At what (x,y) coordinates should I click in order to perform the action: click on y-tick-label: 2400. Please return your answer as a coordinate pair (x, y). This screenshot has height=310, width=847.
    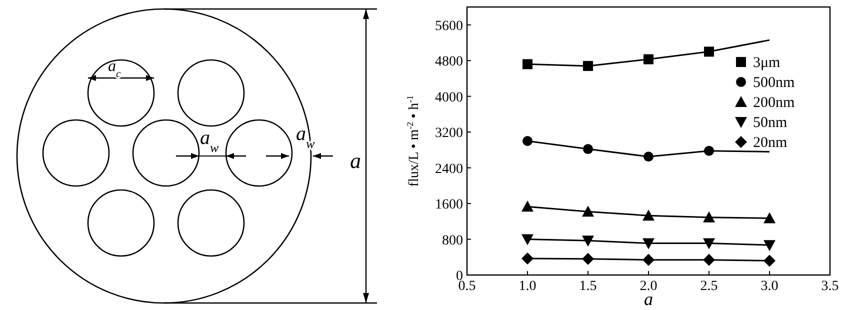
    Looking at the image, I should click on (449, 169).